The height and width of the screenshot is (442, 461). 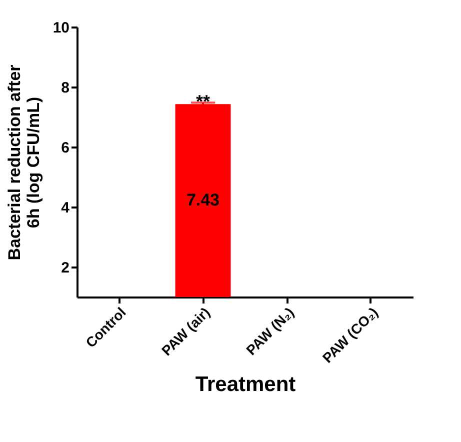 What do you see at coordinates (203, 200) in the screenshot?
I see `data-label: 7.43` at bounding box center [203, 200].